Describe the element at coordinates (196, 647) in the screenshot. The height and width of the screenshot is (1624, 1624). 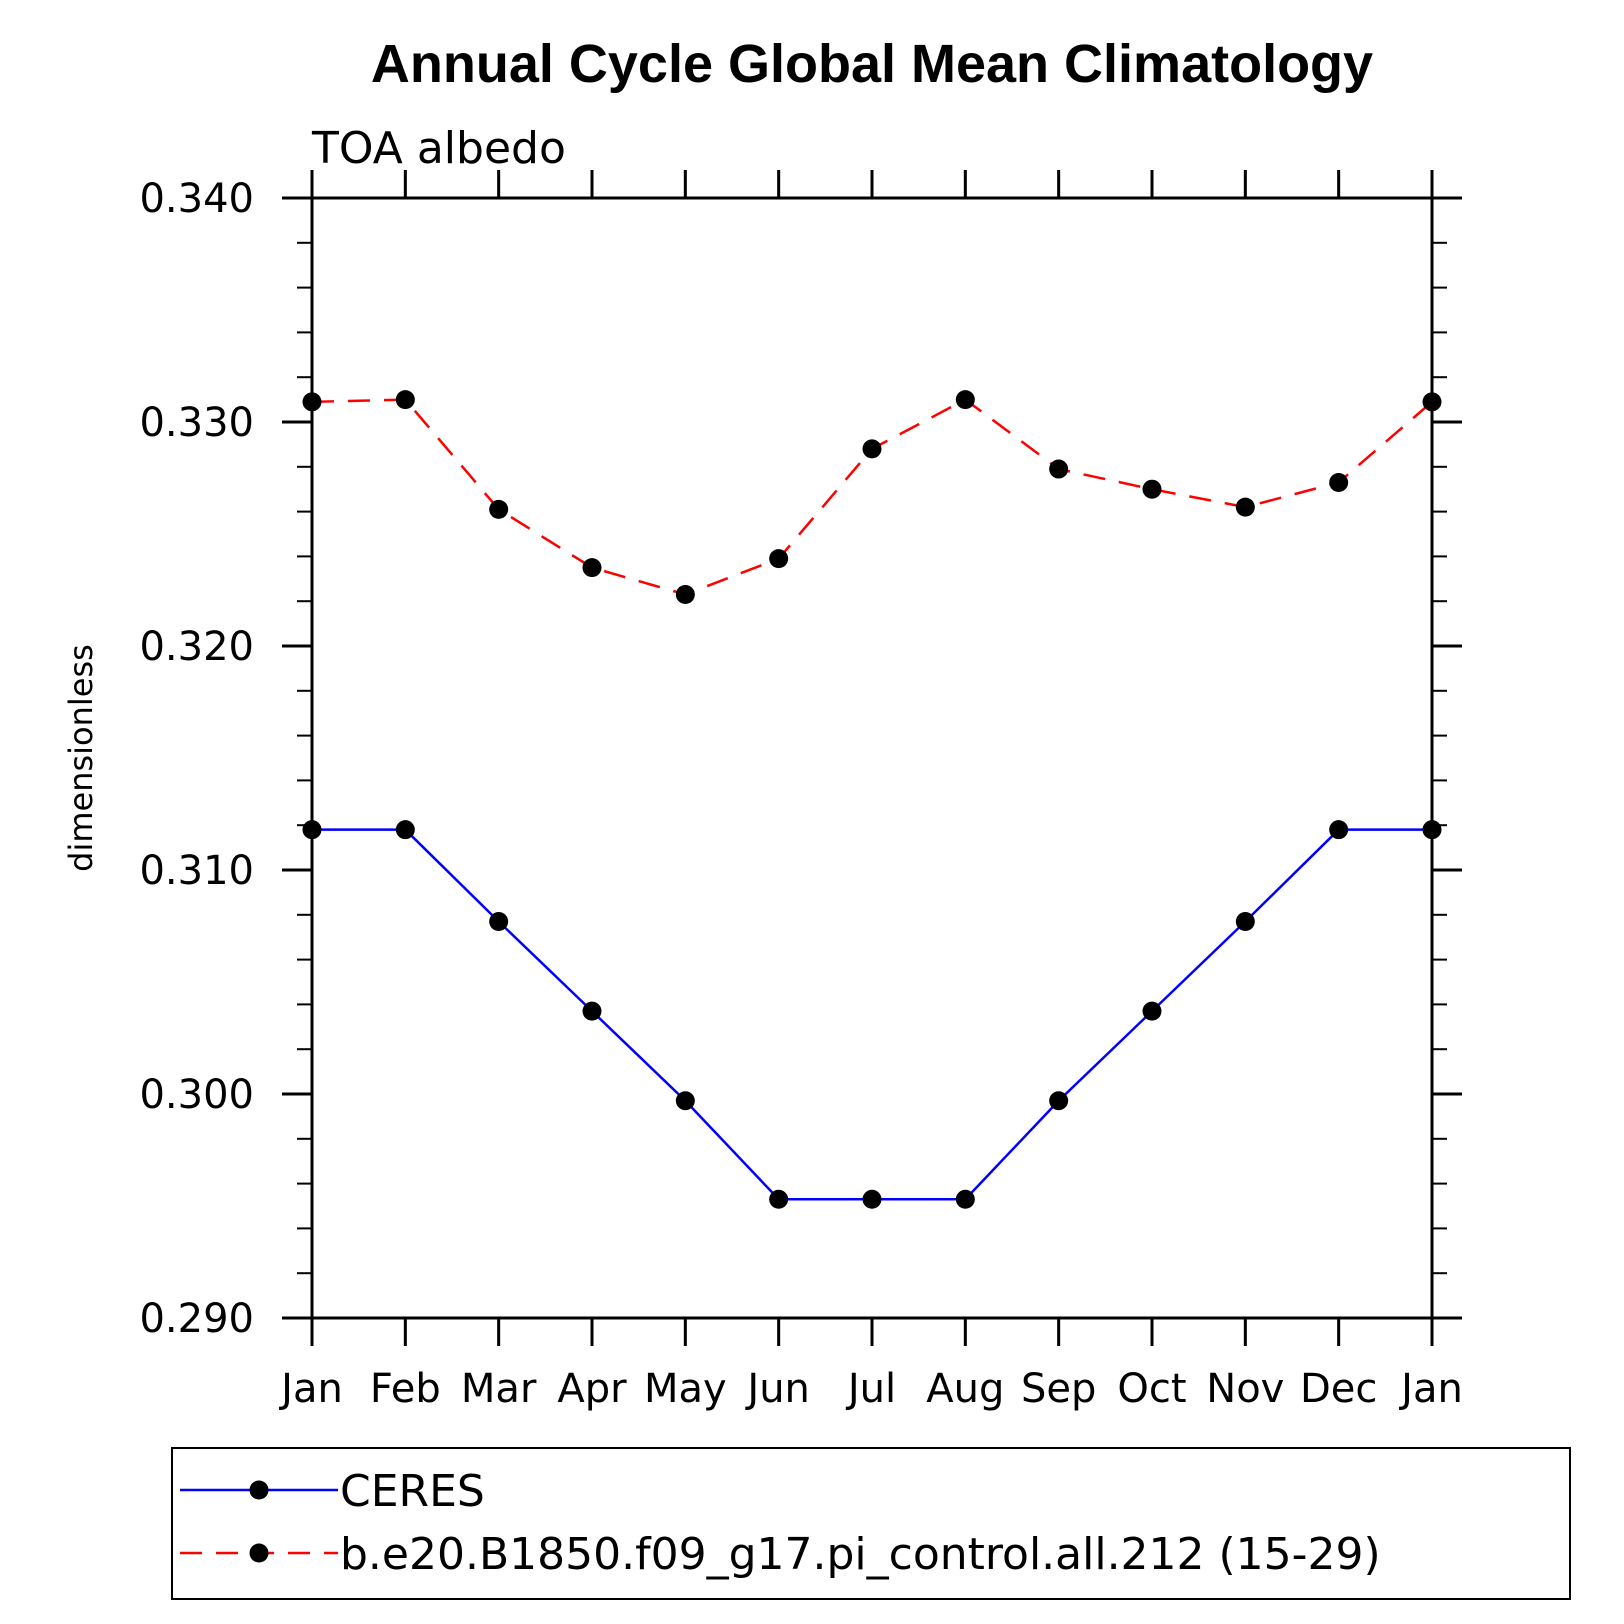
I see `y-tick-label: 0.320` at that location.